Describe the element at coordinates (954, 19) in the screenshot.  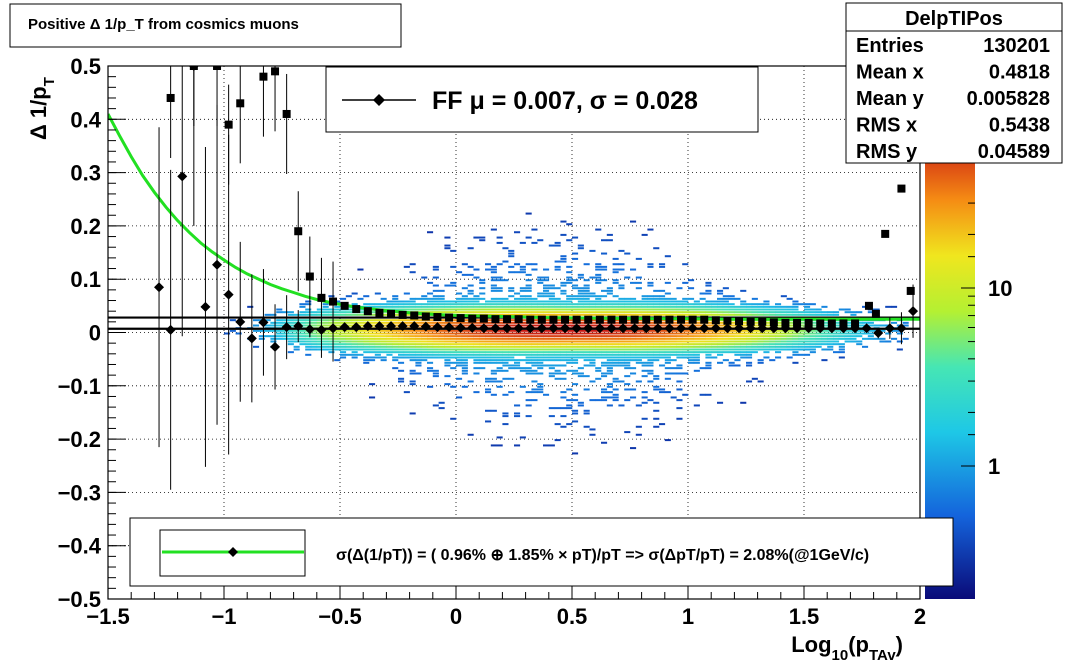
I see `stats-name: DelpTIPos` at that location.